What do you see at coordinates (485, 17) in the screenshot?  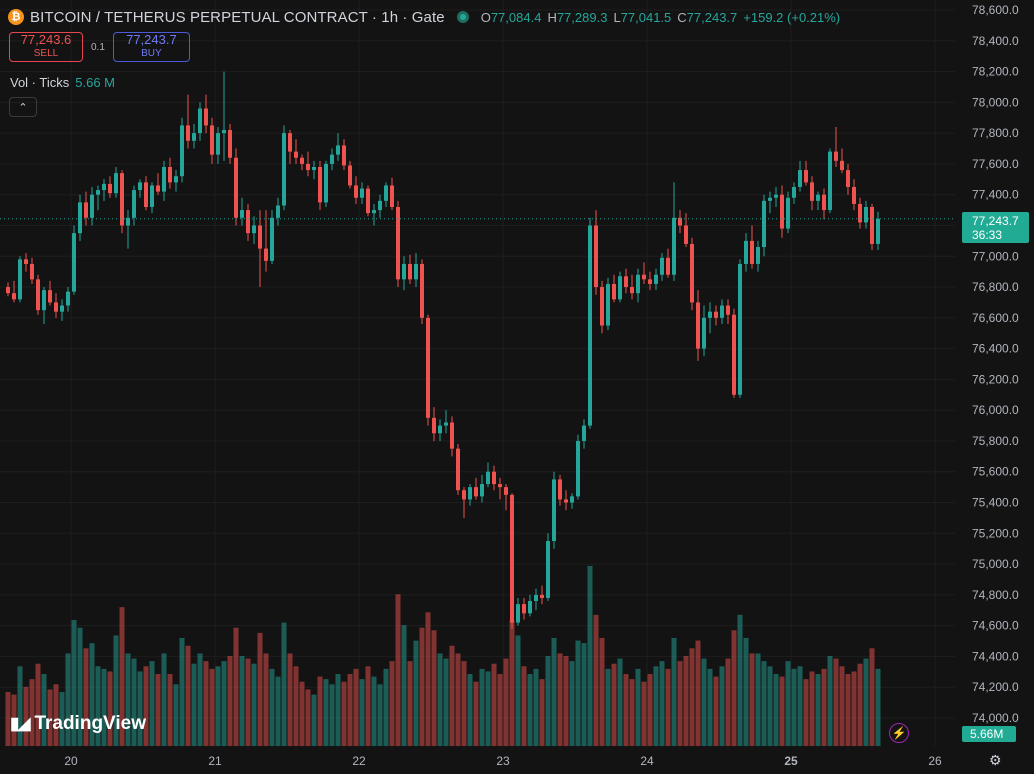 I see `open-key: O` at bounding box center [485, 17].